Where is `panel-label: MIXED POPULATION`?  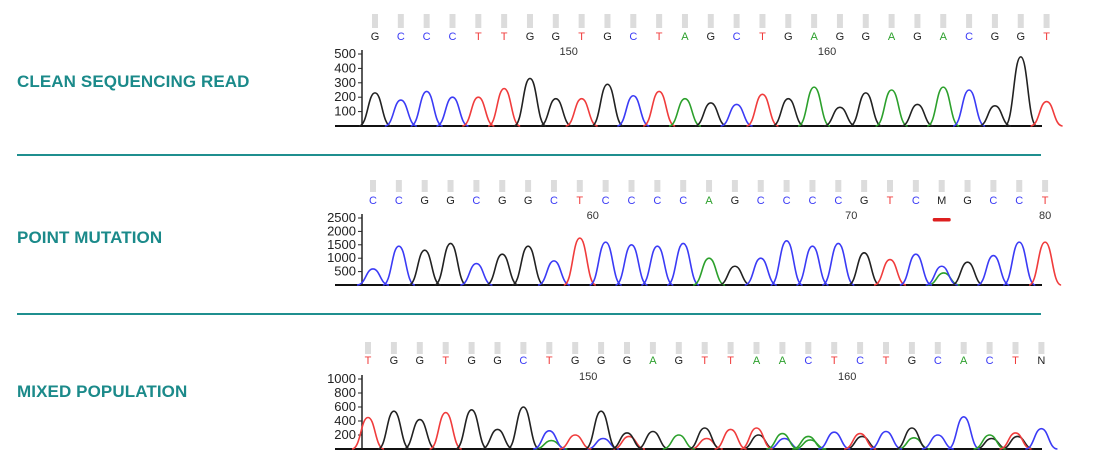
panel-label: MIXED POPULATION is located at coordinates (102, 391).